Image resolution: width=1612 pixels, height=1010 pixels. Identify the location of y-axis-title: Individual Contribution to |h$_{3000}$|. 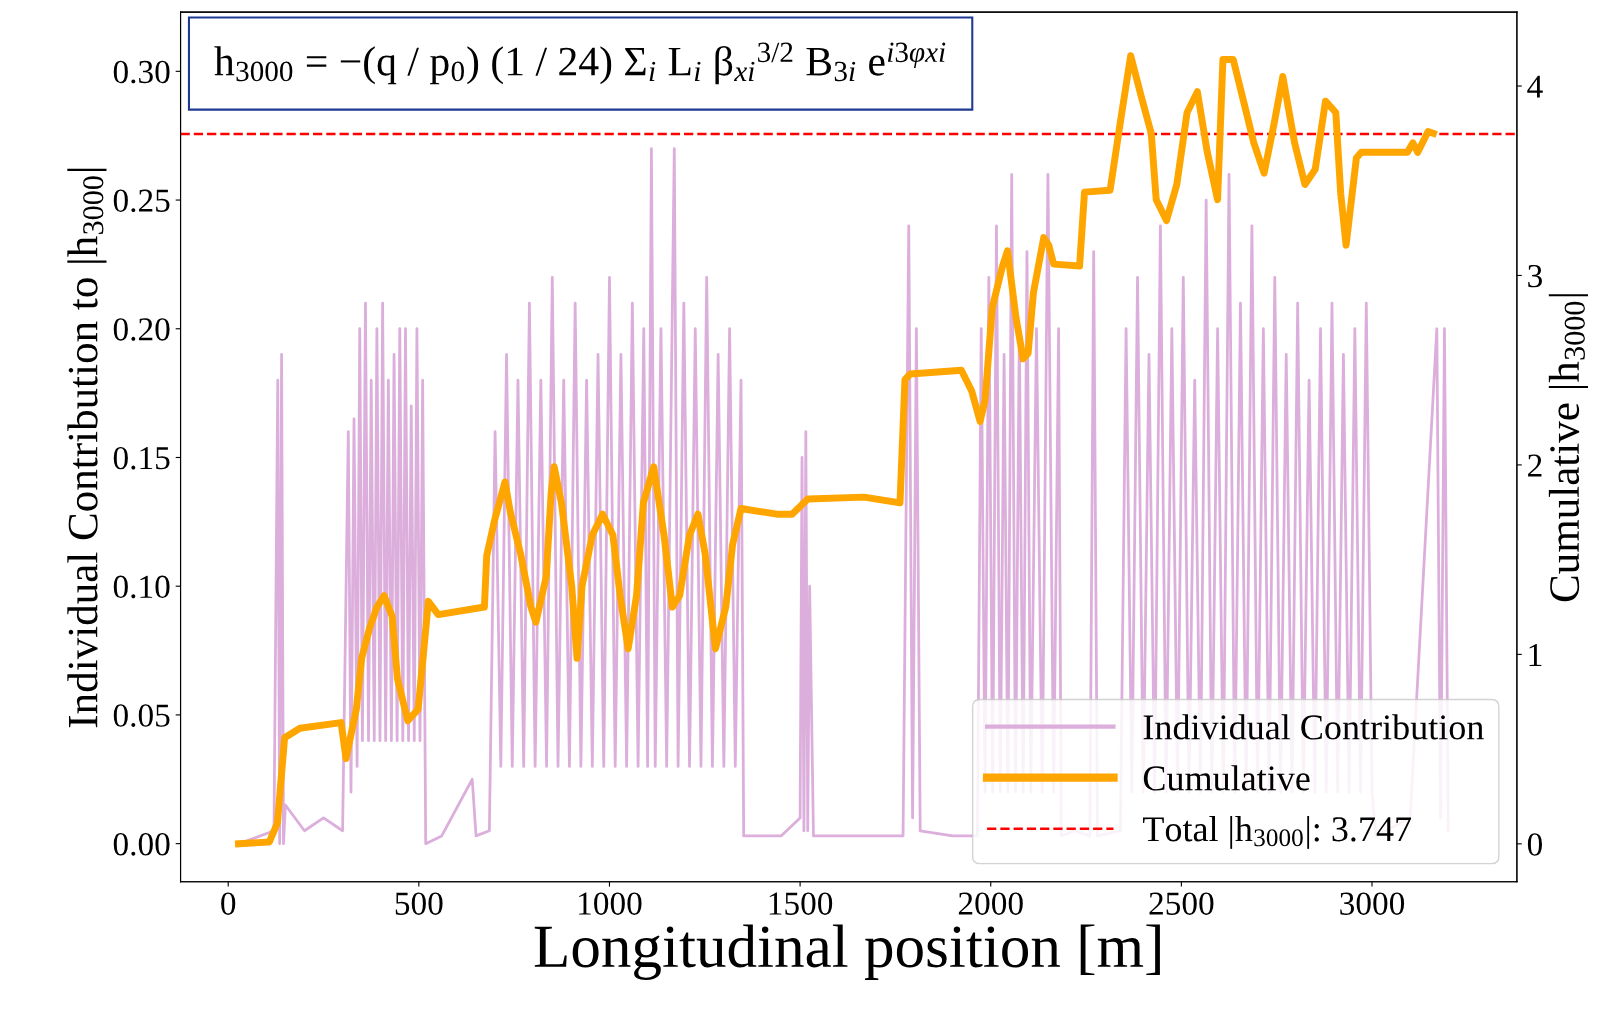
(87, 448).